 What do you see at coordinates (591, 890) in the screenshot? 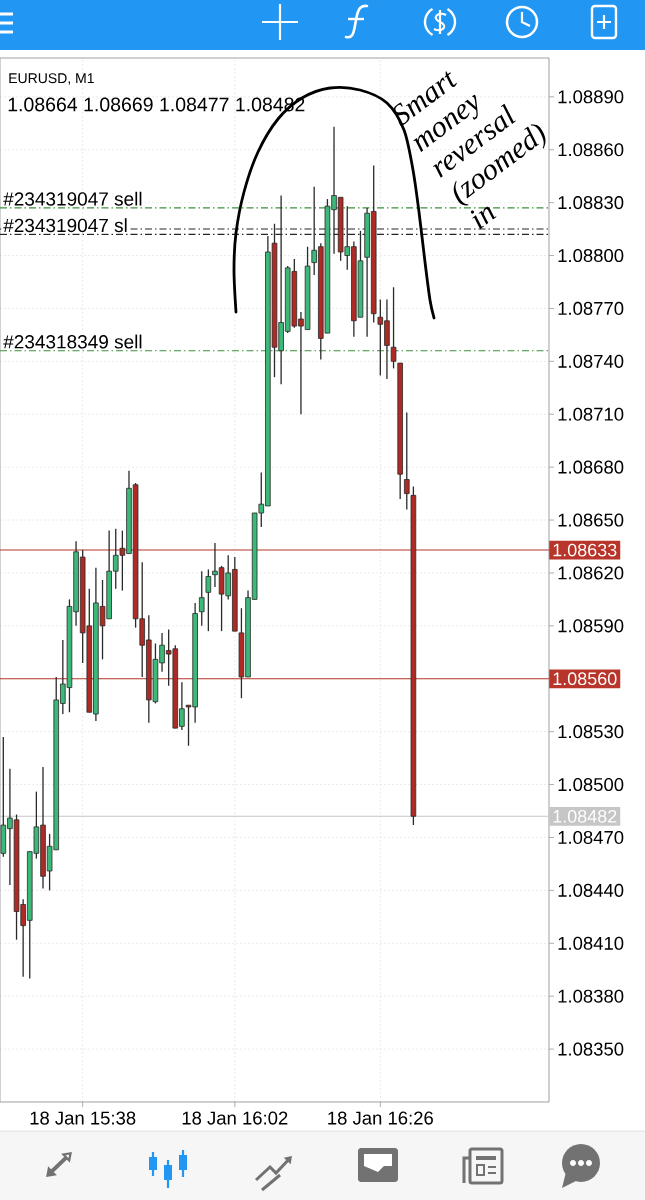
I see `y-tick-label: 1.08440` at bounding box center [591, 890].